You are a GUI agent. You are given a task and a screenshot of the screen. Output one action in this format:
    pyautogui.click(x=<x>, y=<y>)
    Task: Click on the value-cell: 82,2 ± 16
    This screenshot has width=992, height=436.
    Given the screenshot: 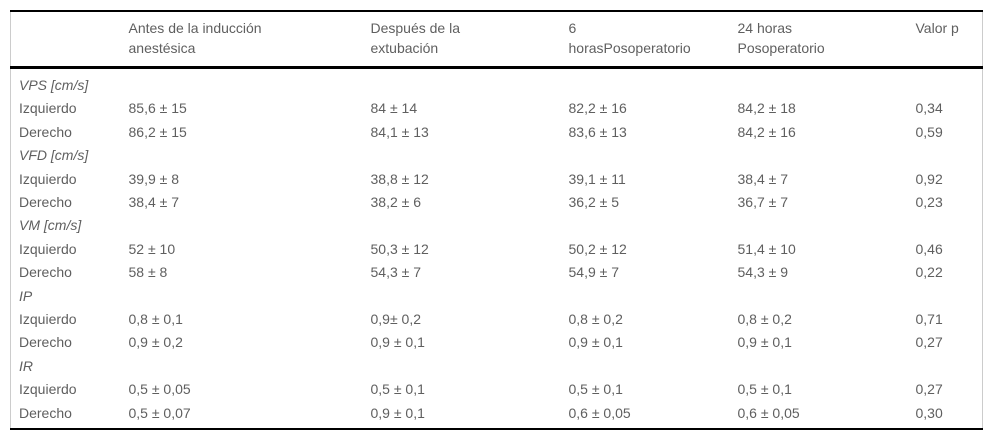 What is the action you would take?
    pyautogui.click(x=597, y=108)
    